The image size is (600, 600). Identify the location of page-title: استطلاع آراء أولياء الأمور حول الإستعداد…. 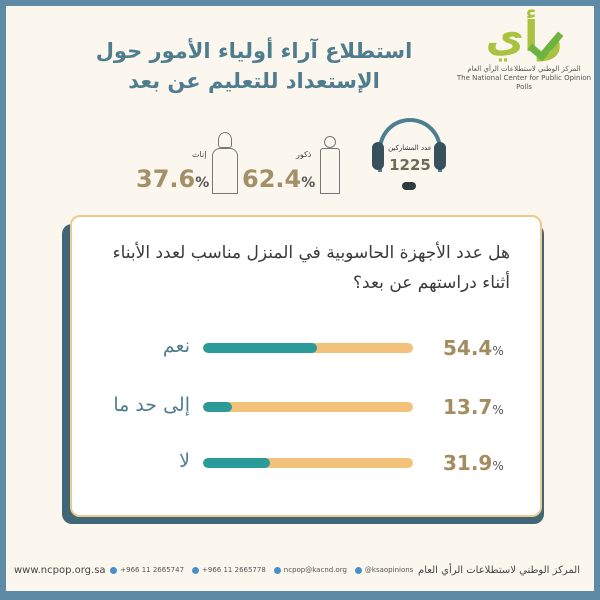
(254, 66).